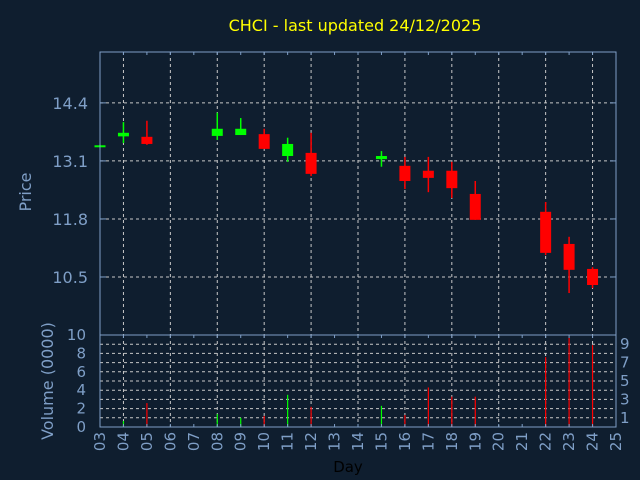 The width and height of the screenshot is (640, 480). I want to click on volume-tick-label: 4, so click(81, 390).